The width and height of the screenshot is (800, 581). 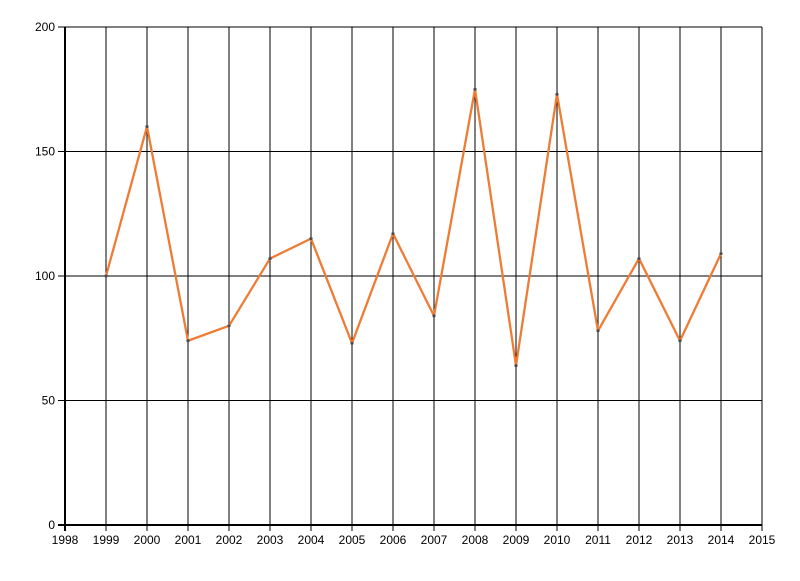 I want to click on x-tick-label: 2012, so click(x=639, y=540).